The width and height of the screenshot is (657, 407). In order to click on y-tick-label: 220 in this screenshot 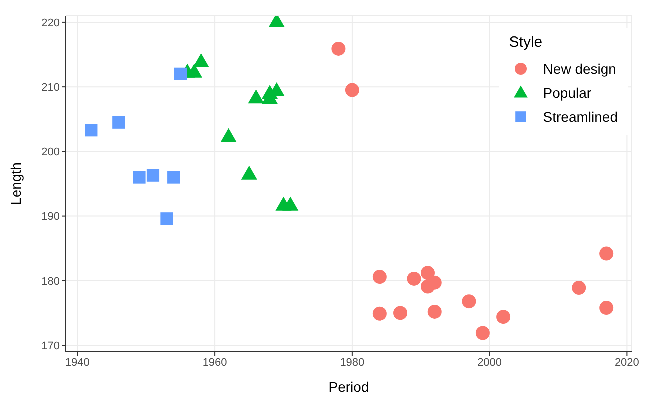, I will do `click(51, 23)`.